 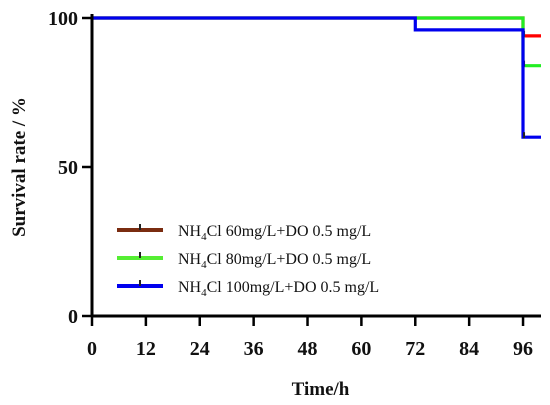 I want to click on x-tick-label-84: 84, so click(x=469, y=349).